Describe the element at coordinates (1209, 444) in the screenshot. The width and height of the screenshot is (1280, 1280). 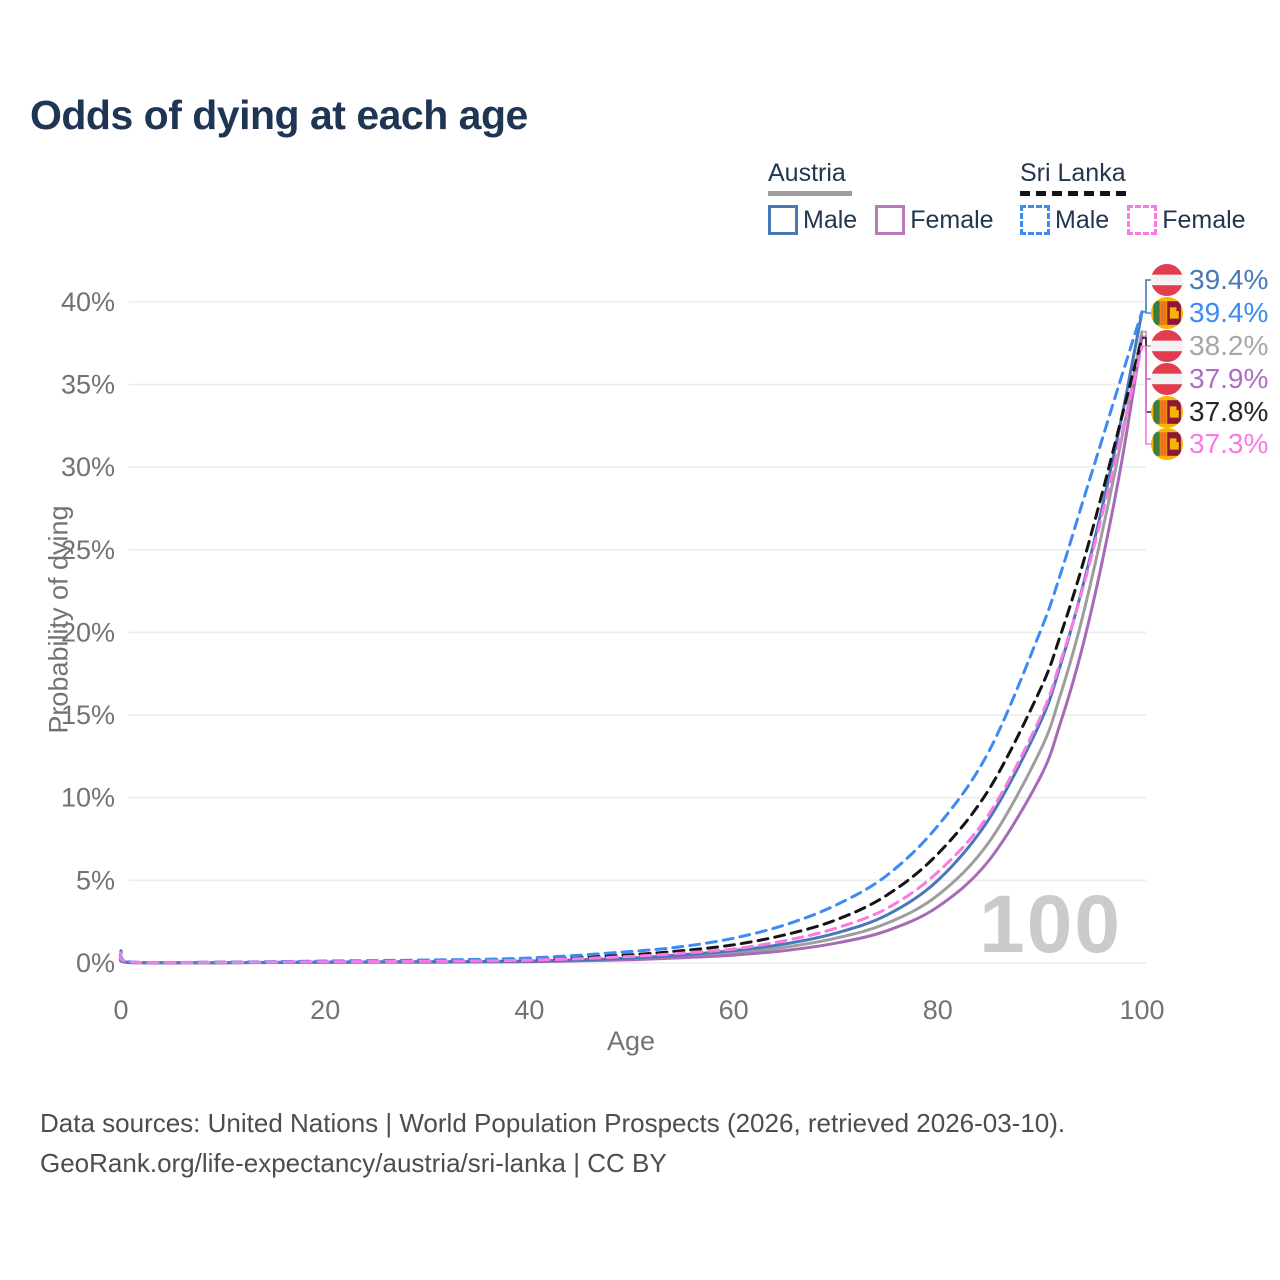
I see `end-label: 37.3%` at that location.